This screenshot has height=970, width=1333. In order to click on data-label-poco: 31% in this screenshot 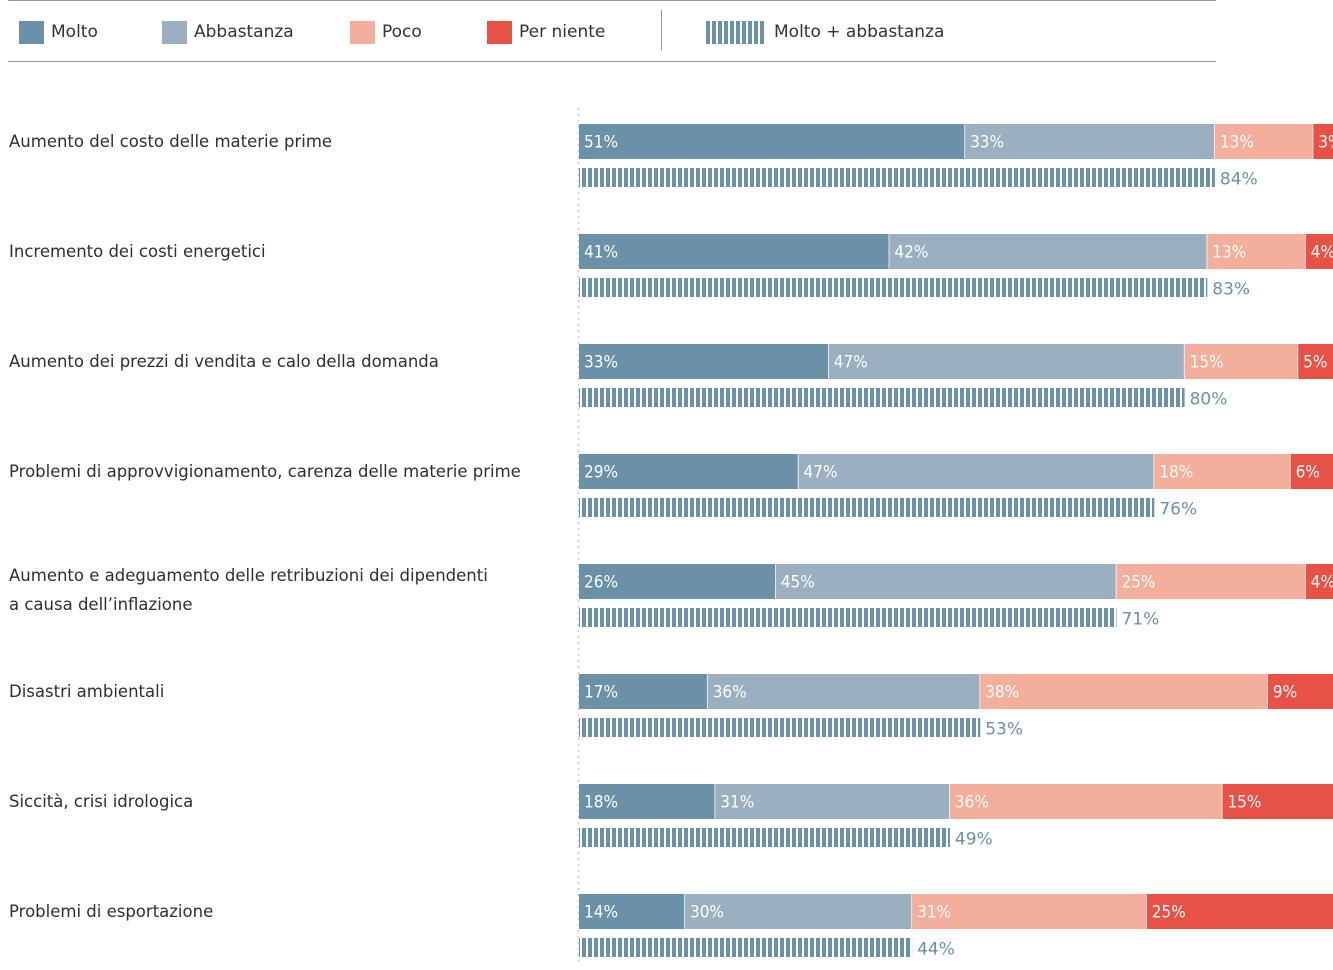, I will do `click(934, 913)`.